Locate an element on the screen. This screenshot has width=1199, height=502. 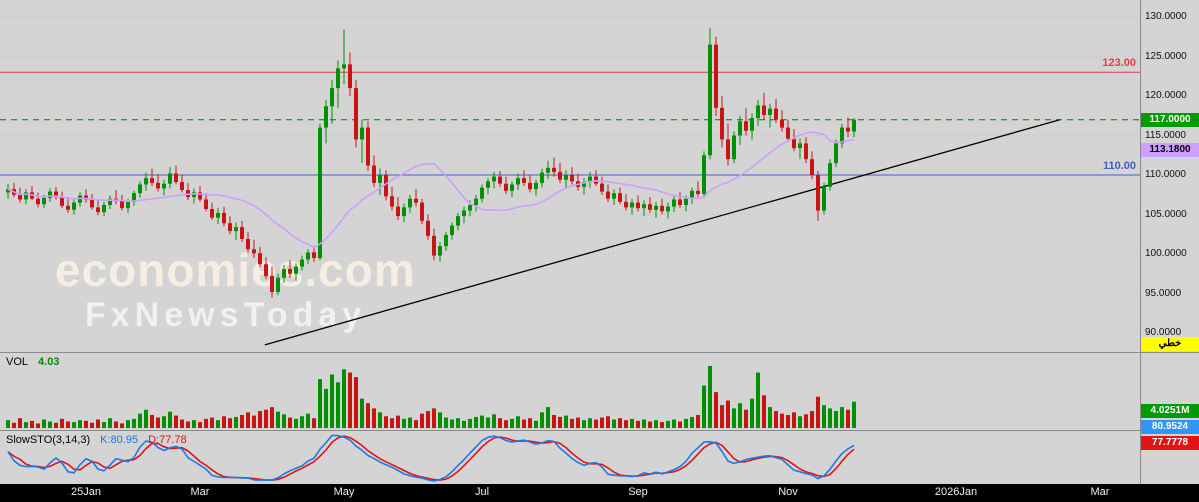
stoch-k-line is located at coordinates (431, 458).